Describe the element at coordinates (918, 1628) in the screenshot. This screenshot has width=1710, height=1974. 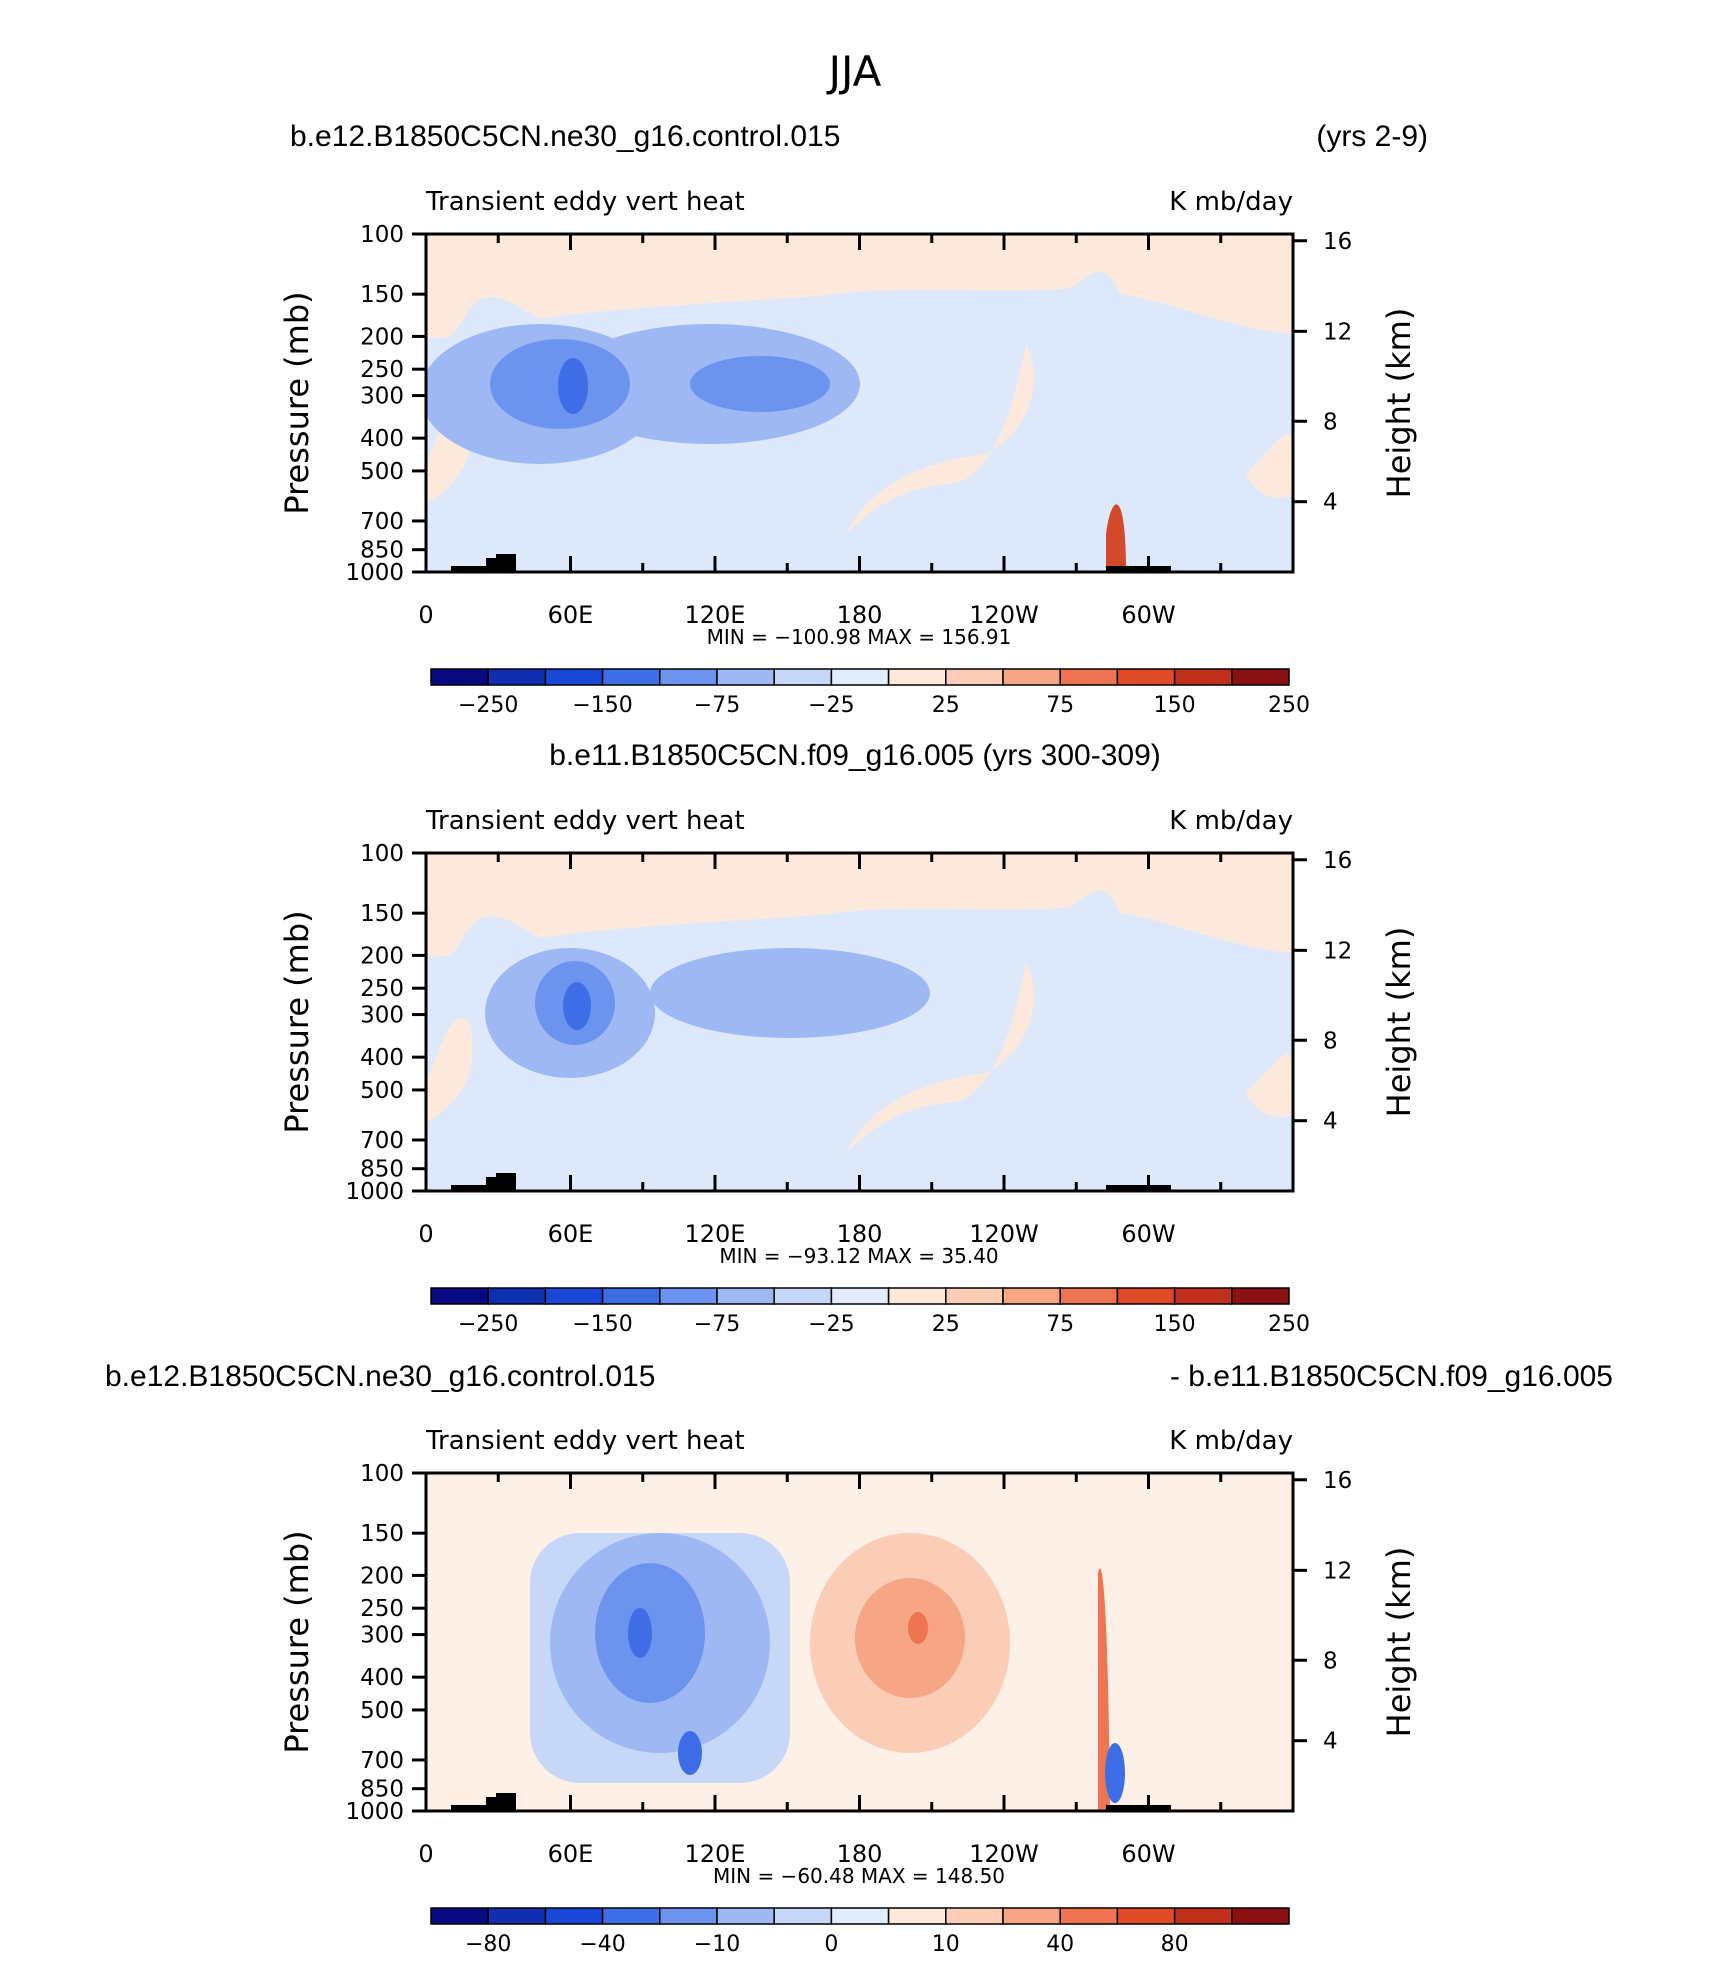
I see `positive-core` at that location.